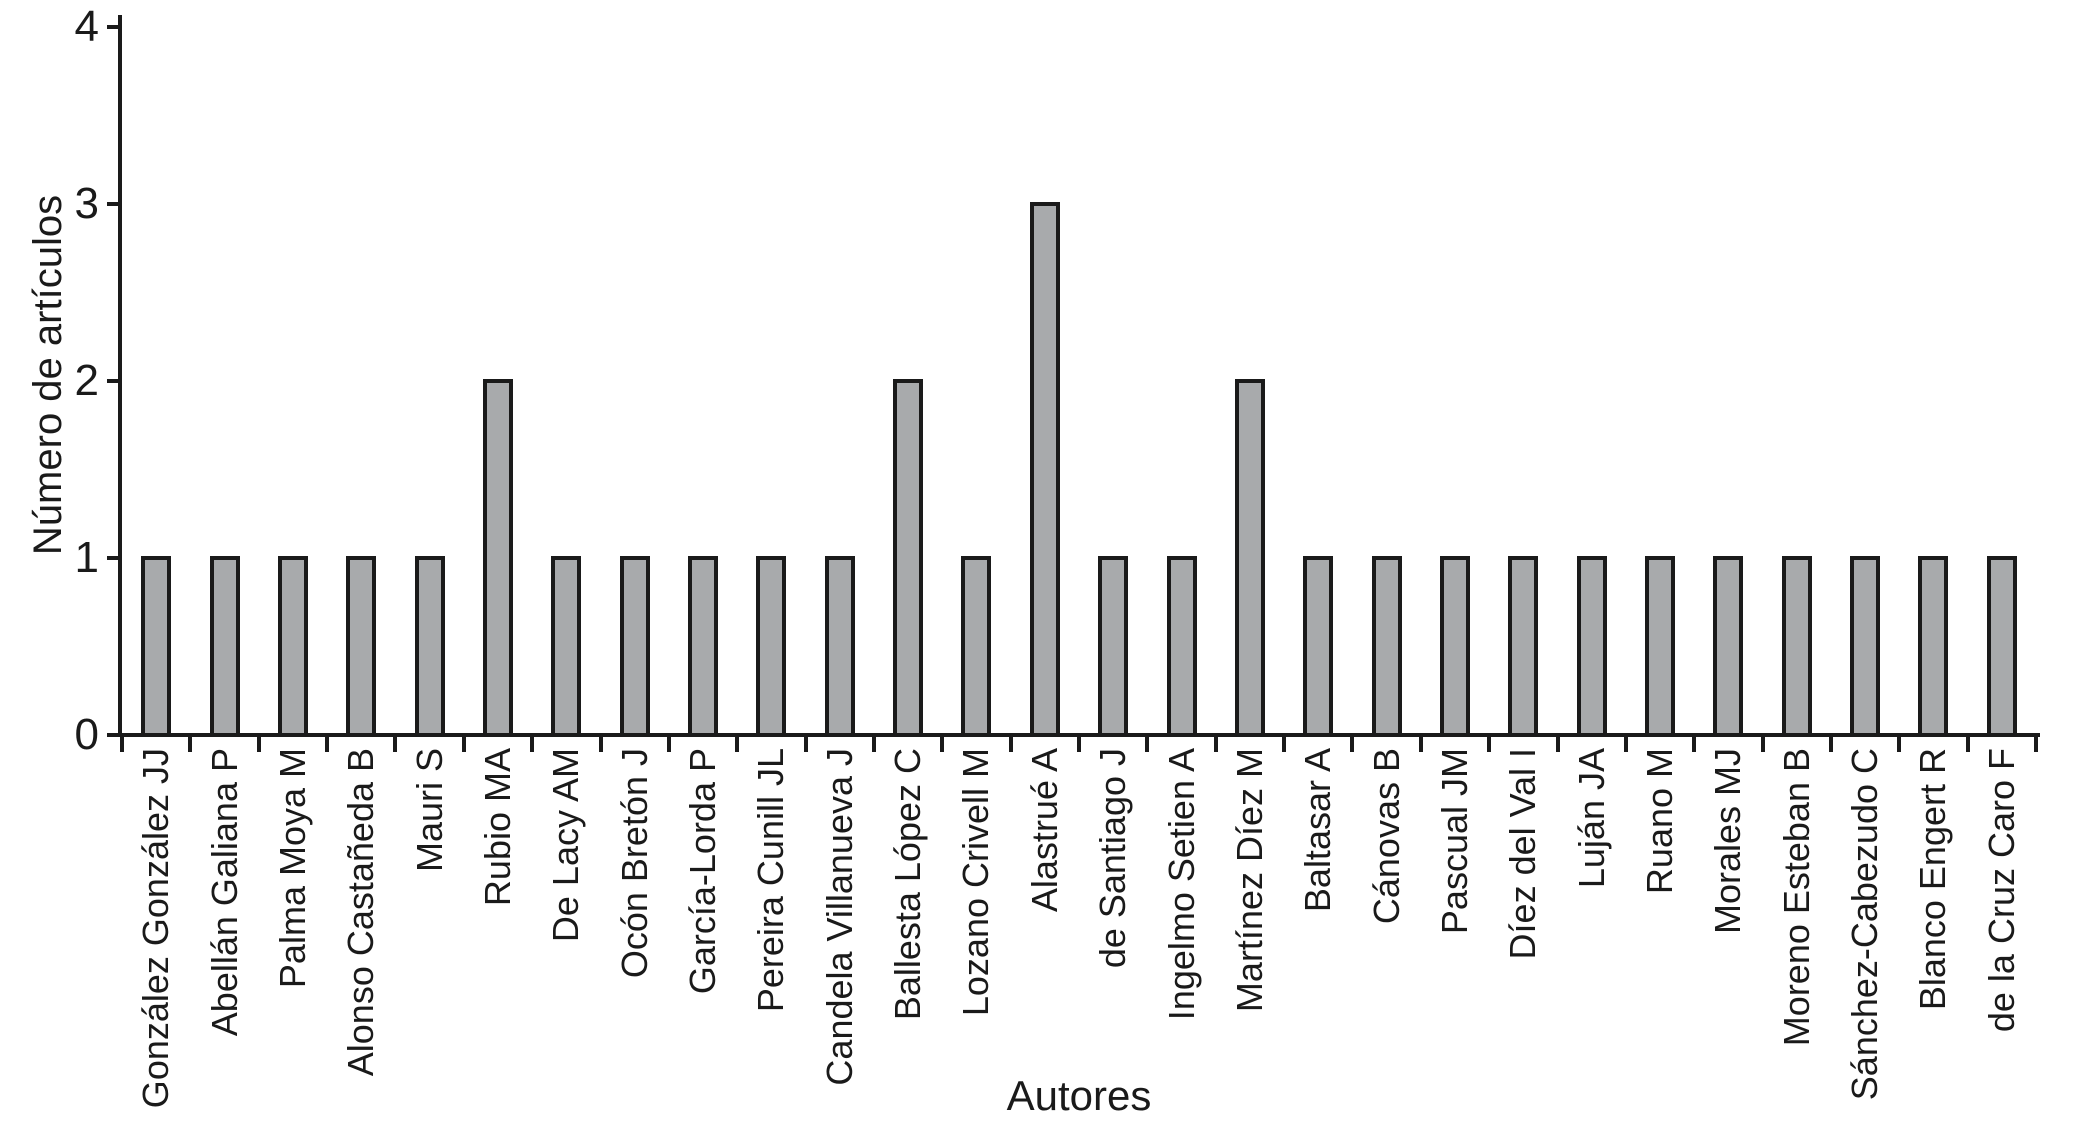 The width and height of the screenshot is (2075, 1137). What do you see at coordinates (1318, 830) in the screenshot?
I see `x-tick-label: Baltasar A` at bounding box center [1318, 830].